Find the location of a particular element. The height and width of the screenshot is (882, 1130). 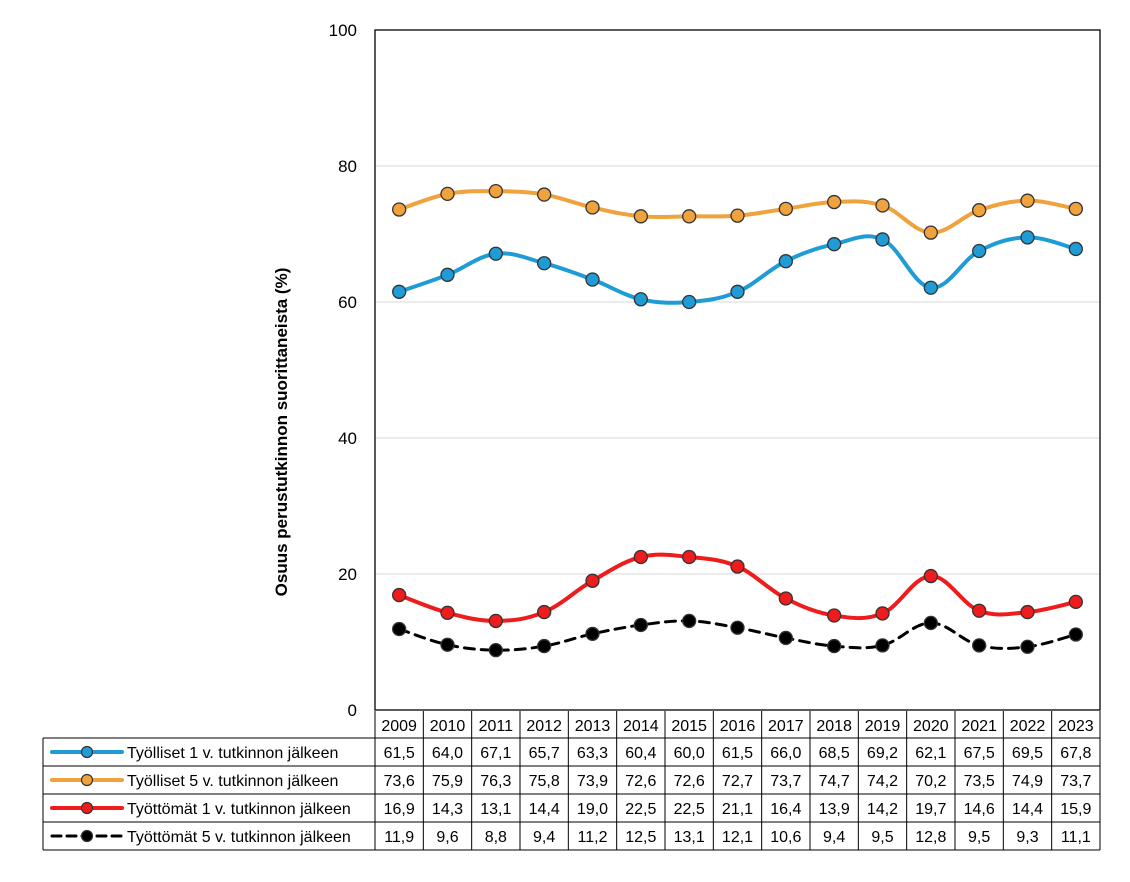

data-table-value: 14,2 is located at coordinates (882, 809).